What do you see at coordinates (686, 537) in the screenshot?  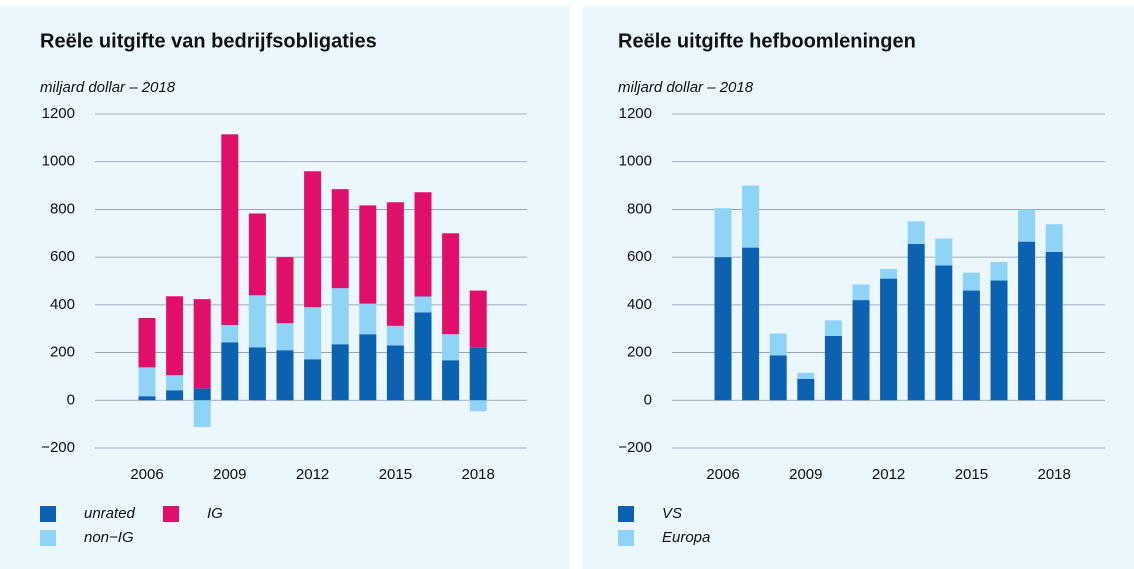 I see `legend-label: Europa` at bounding box center [686, 537].